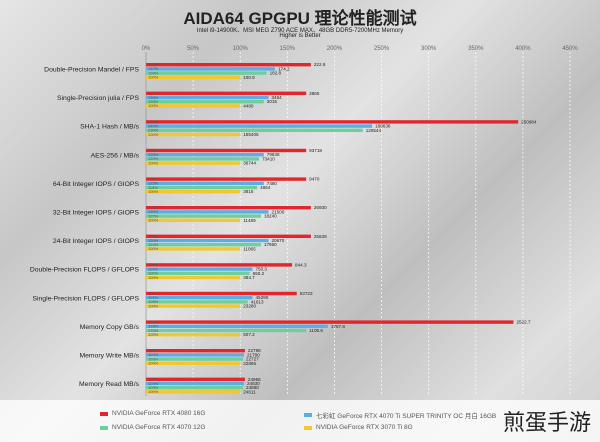  Describe the element at coordinates (382, 49) in the screenshot. I see `x-tick-label: 250%` at that location.